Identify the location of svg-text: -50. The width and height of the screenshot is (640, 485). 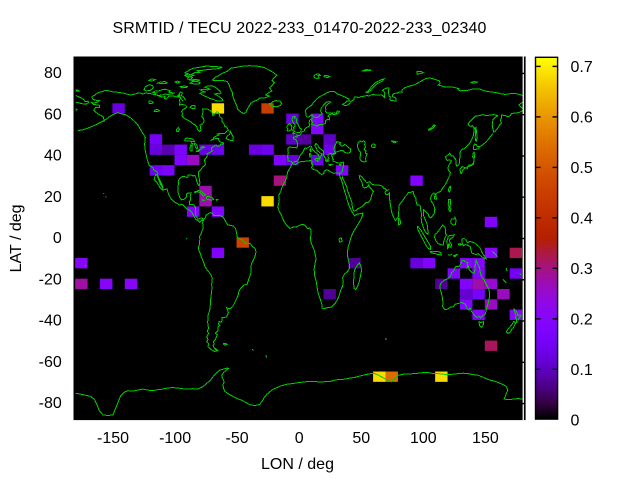
(237, 438).